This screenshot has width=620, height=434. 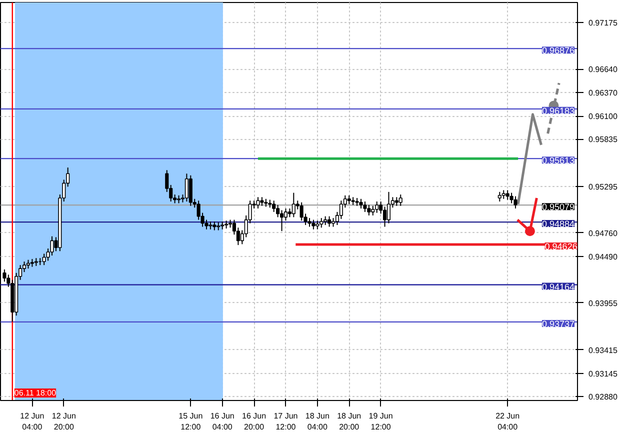 I want to click on ref-line-label: 0.94164, so click(x=558, y=287).